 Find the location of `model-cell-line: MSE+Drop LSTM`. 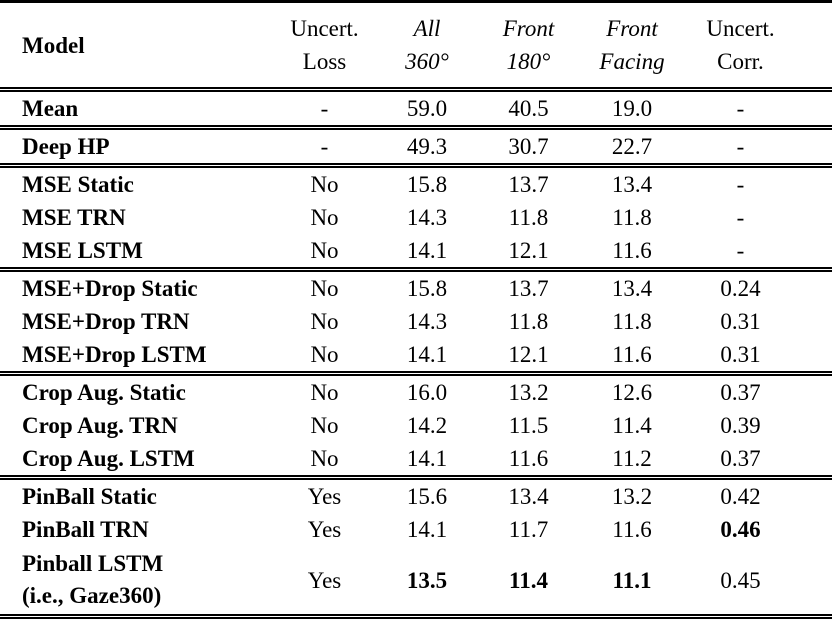

model-cell-line: MSE+Drop LSTM is located at coordinates (114, 354).